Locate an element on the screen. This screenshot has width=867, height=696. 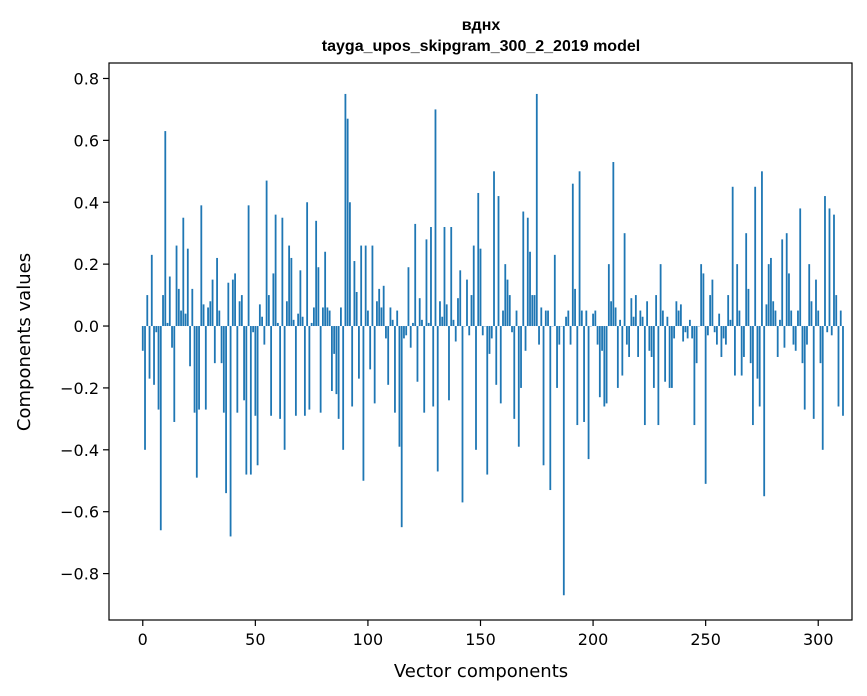
y-tick-label: 0.2 is located at coordinates (86, 264).